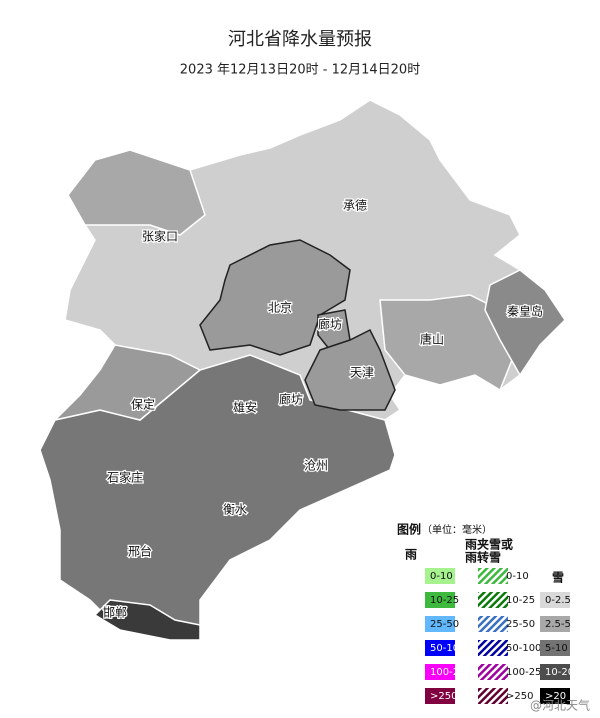 Image resolution: width=600 pixels, height=718 pixels. I want to click on city-label: 雄安, so click(245, 407).